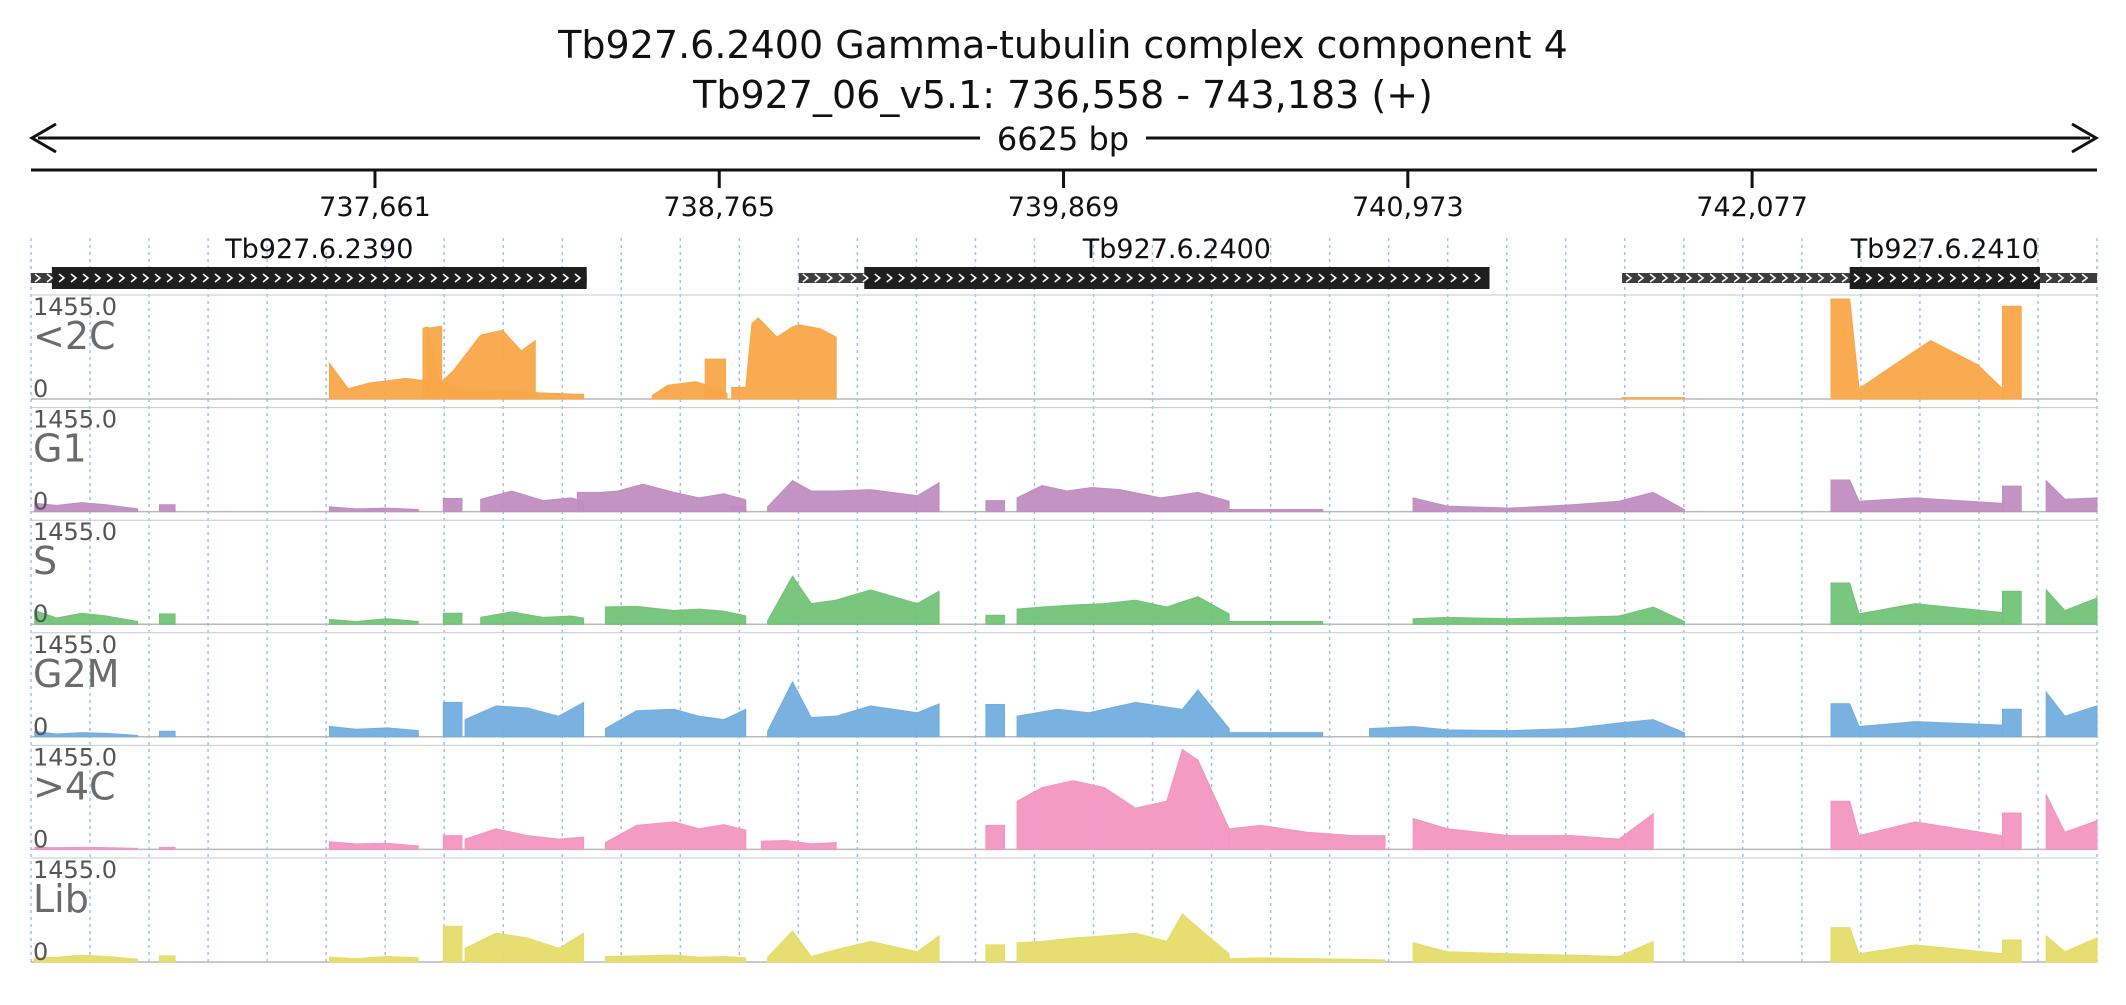  What do you see at coordinates (309, 261) in the screenshot?
I see `gene-model: Tb927.6.2390` at bounding box center [309, 261].